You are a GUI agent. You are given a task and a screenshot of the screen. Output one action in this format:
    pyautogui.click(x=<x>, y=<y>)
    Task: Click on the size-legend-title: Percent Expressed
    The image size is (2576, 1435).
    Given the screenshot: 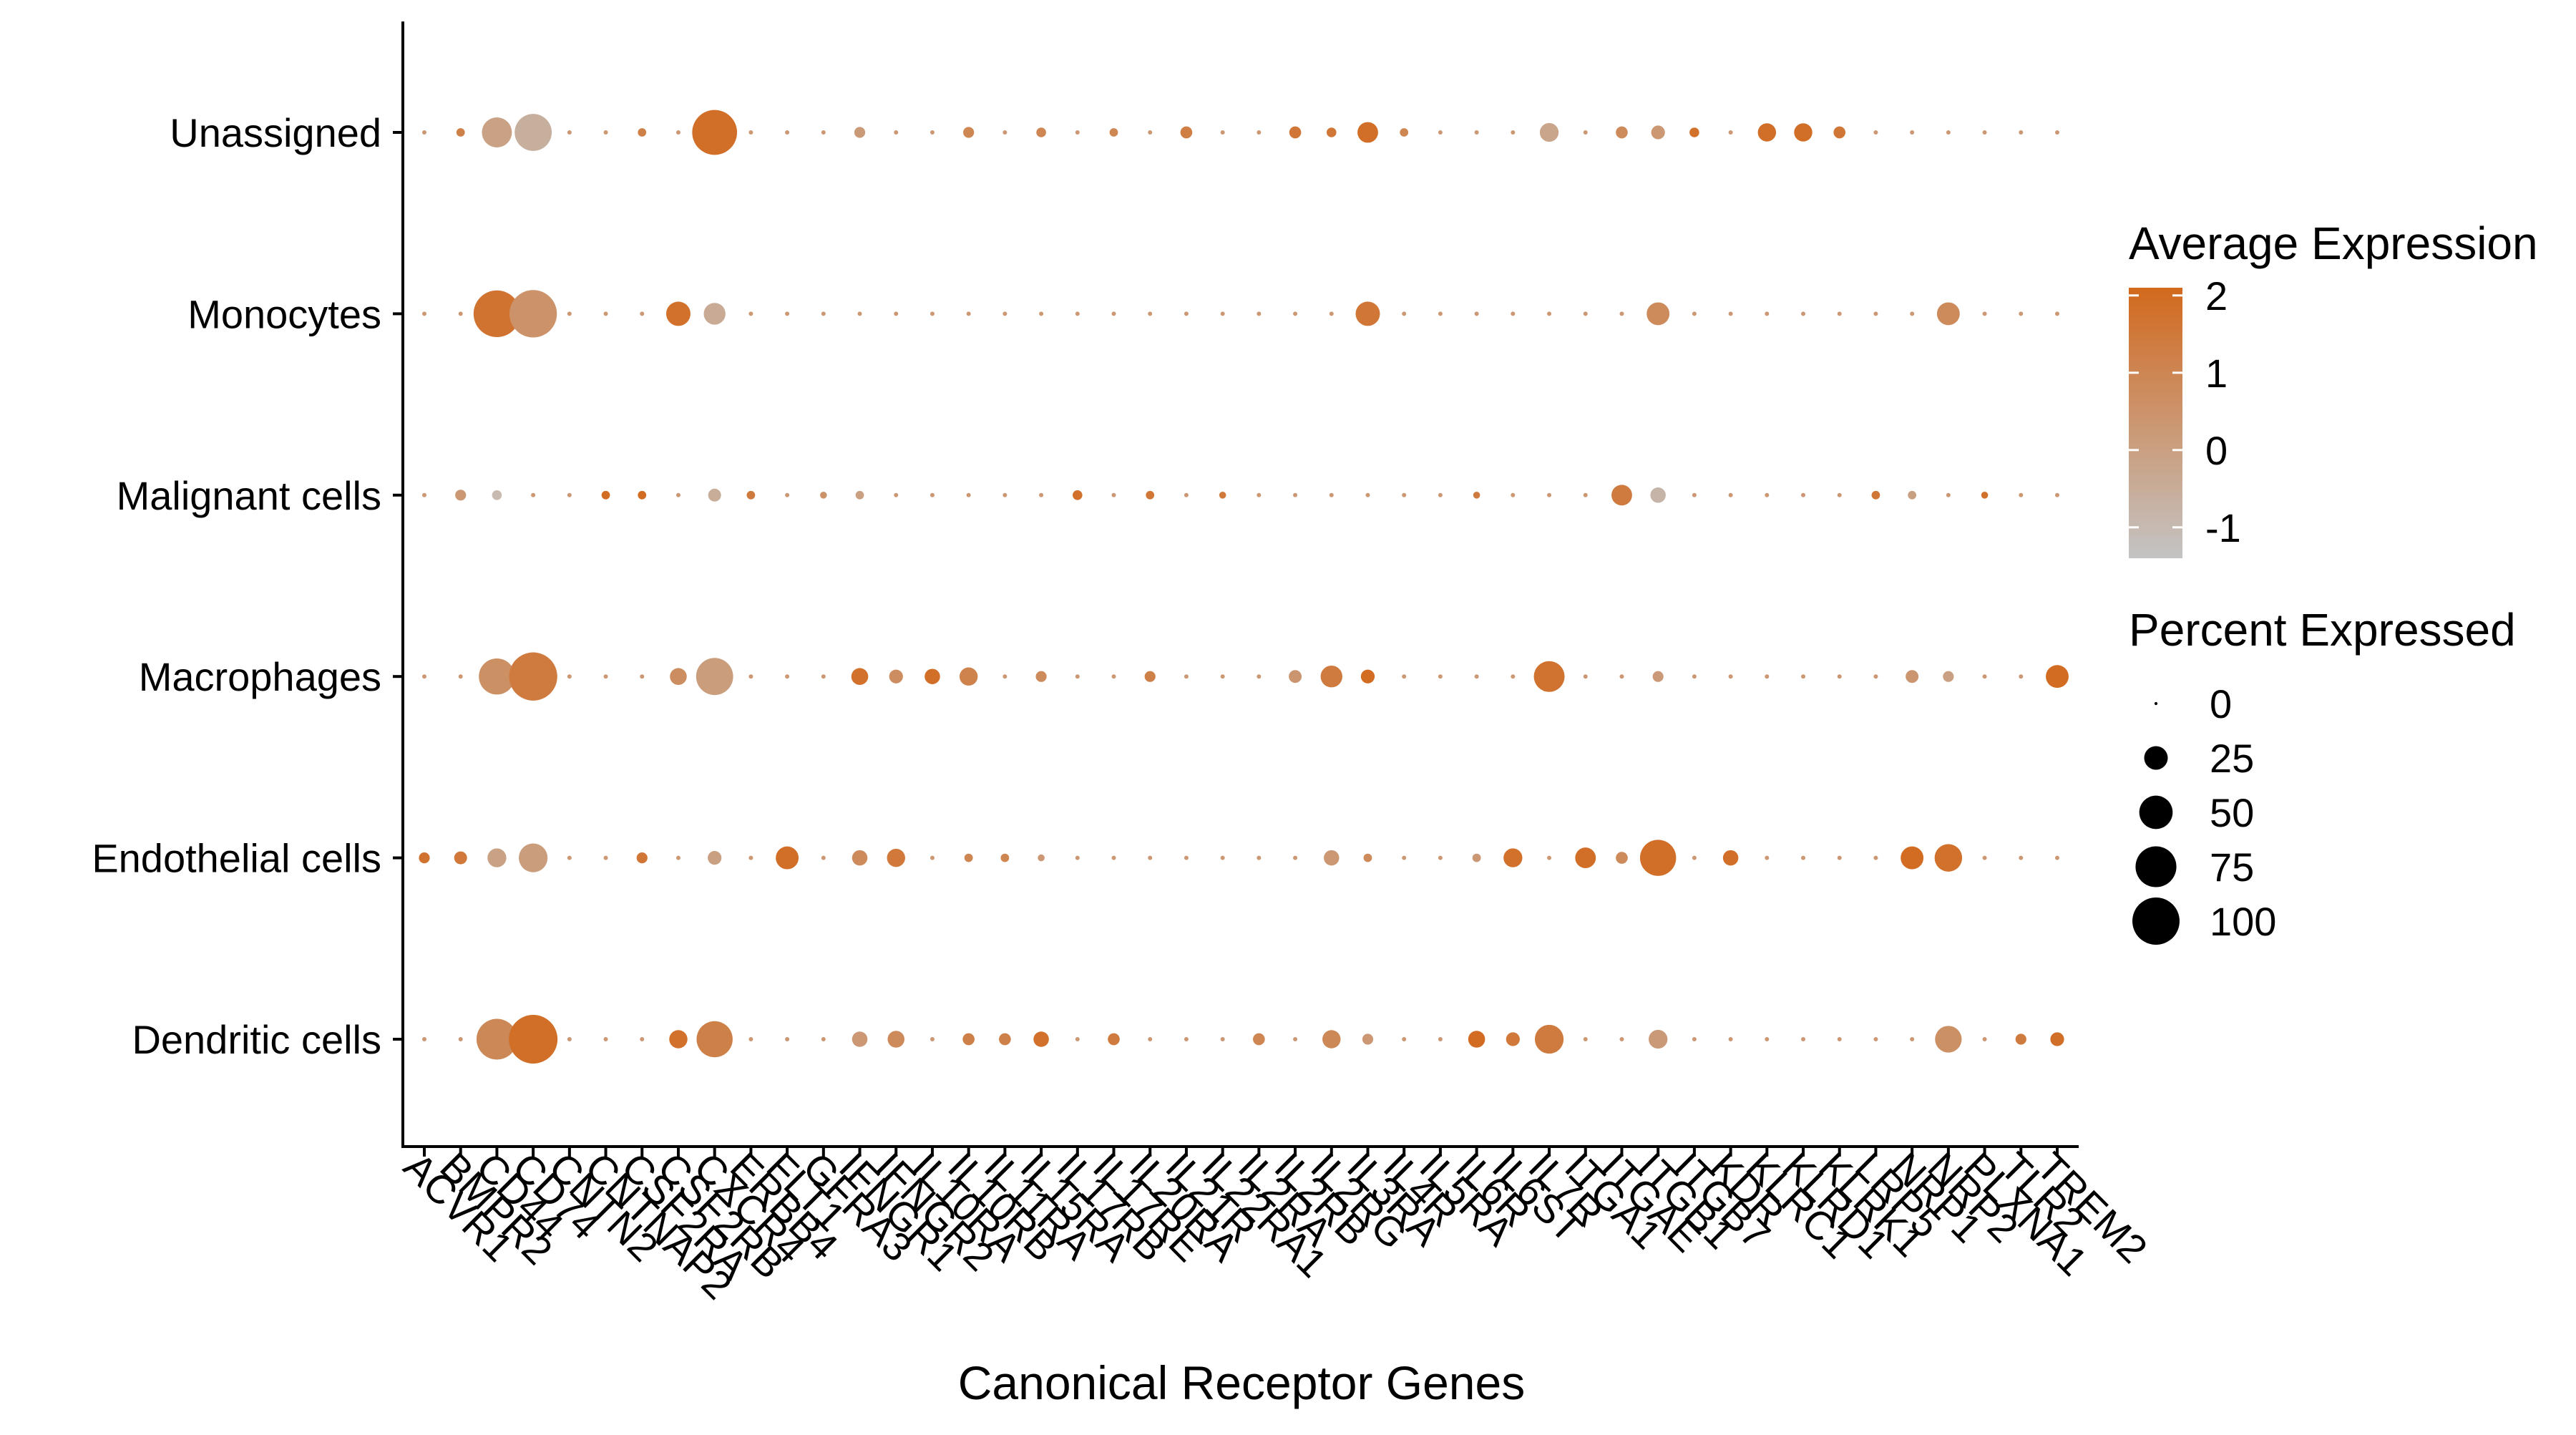 What is the action you would take?
    pyautogui.click(x=2322, y=630)
    